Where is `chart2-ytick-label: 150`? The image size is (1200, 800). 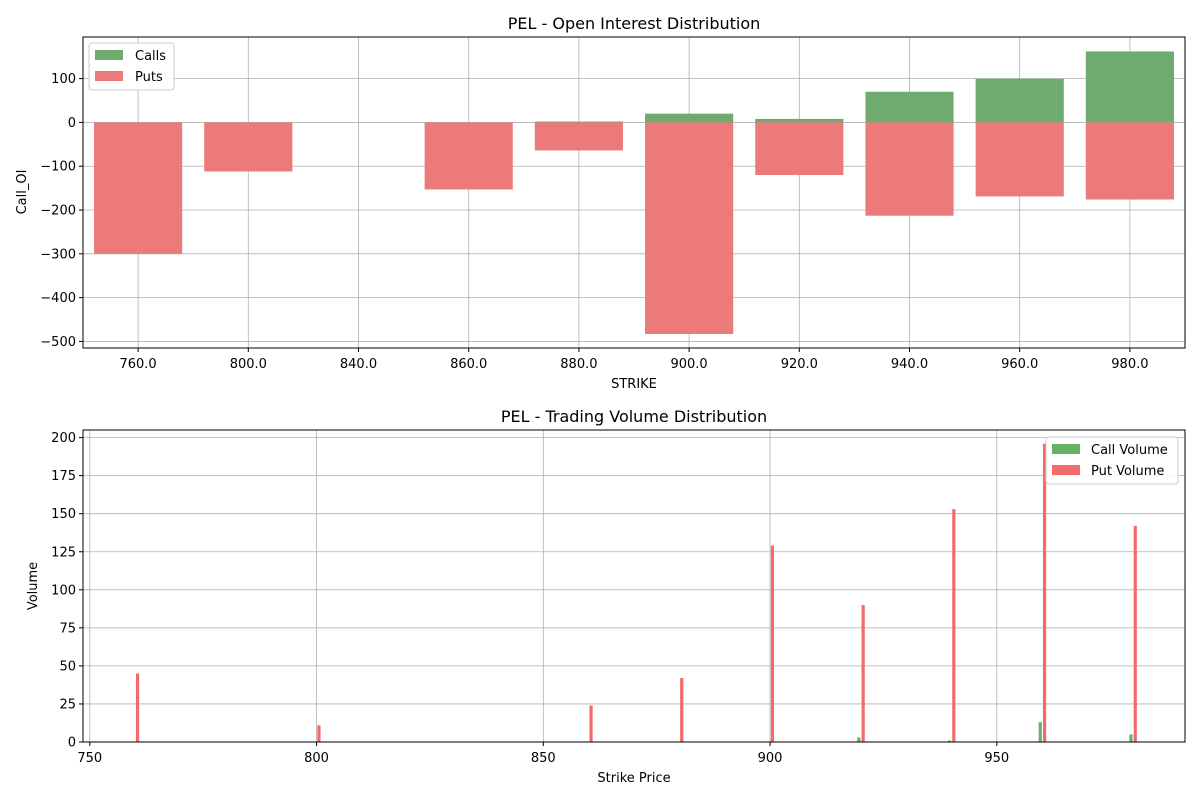
chart2-ytick-label: 150 is located at coordinates (63, 514).